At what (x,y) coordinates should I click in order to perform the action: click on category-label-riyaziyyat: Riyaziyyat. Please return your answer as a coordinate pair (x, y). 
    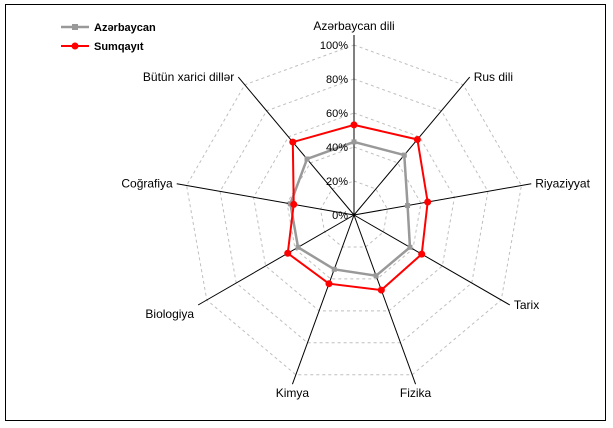
    Looking at the image, I should click on (562, 184).